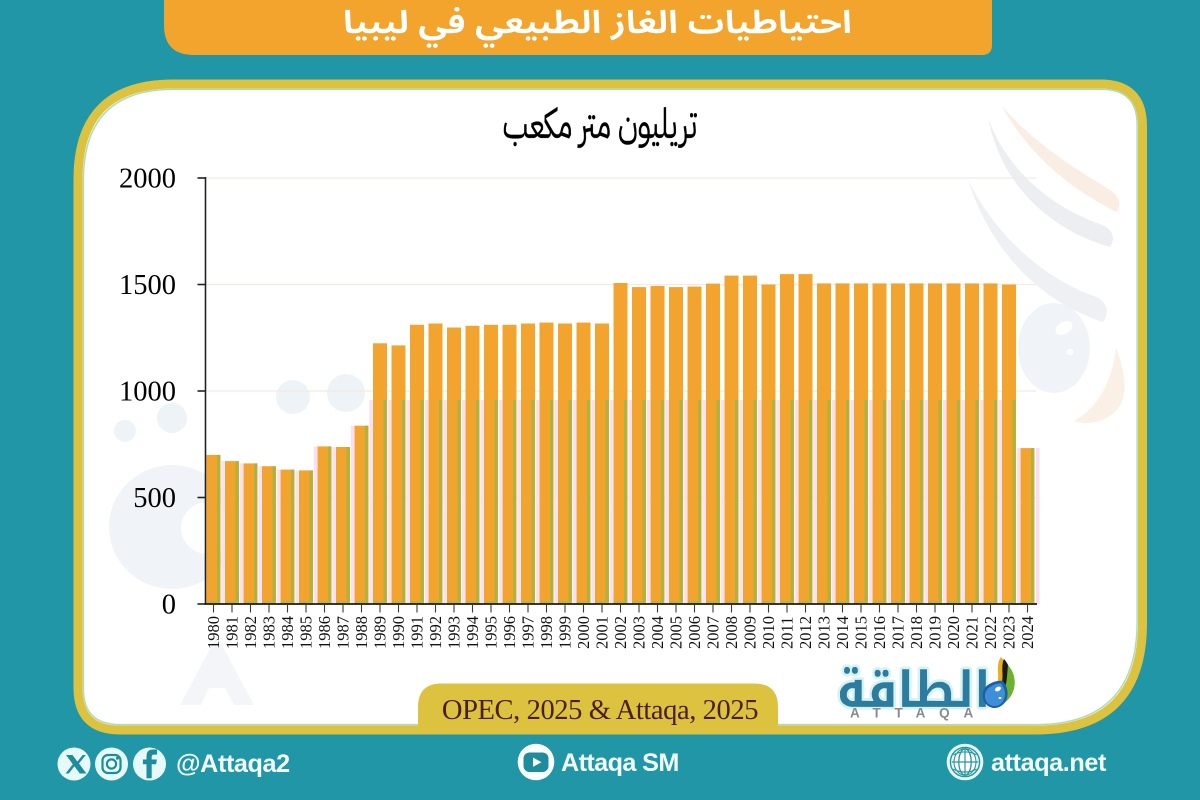  I want to click on svg-text: 2009, so click(750, 632).